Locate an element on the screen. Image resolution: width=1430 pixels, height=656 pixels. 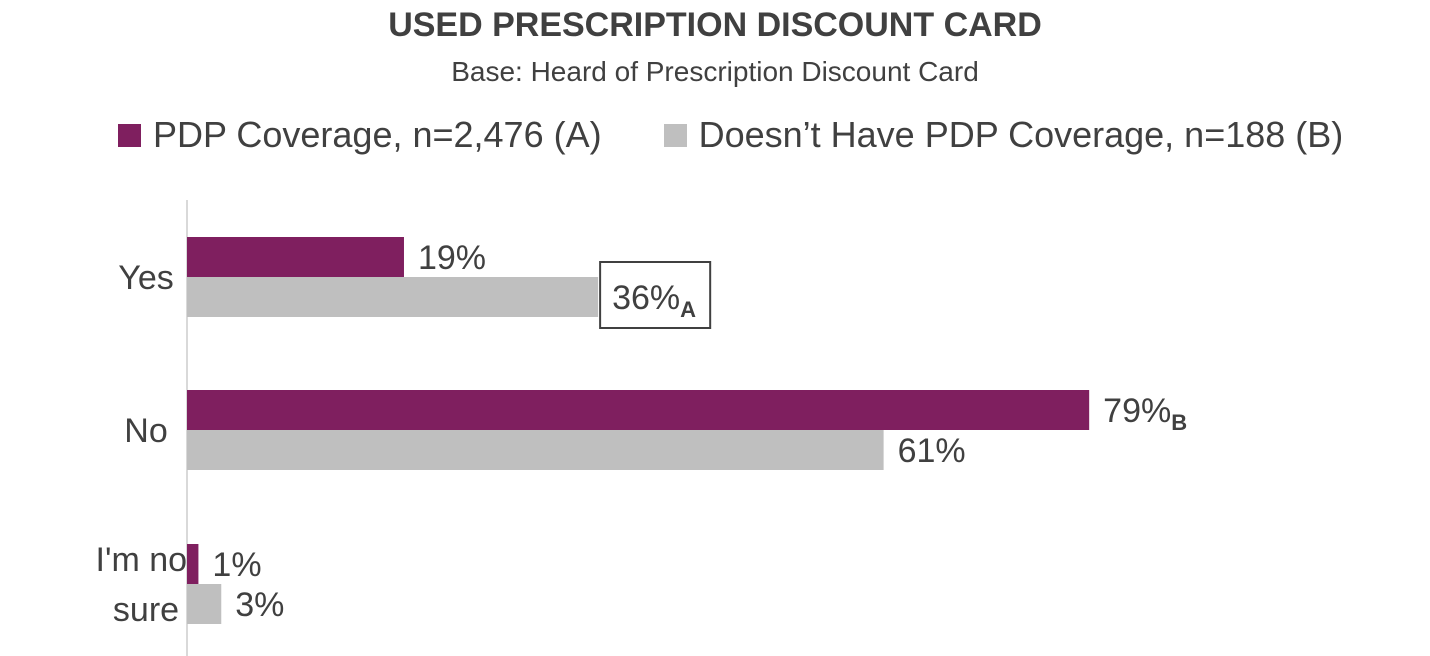
category-label: No is located at coordinates (145, 431).